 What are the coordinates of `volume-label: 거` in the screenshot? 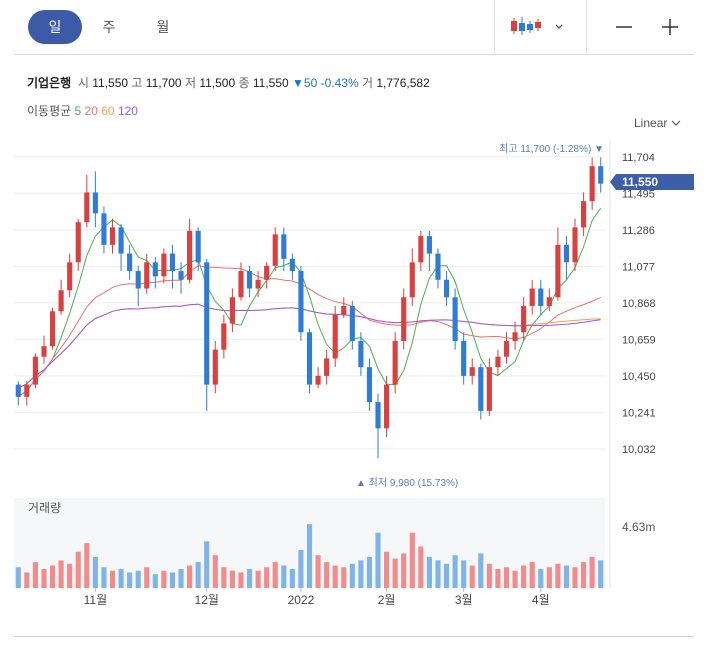 It's located at (367, 83).